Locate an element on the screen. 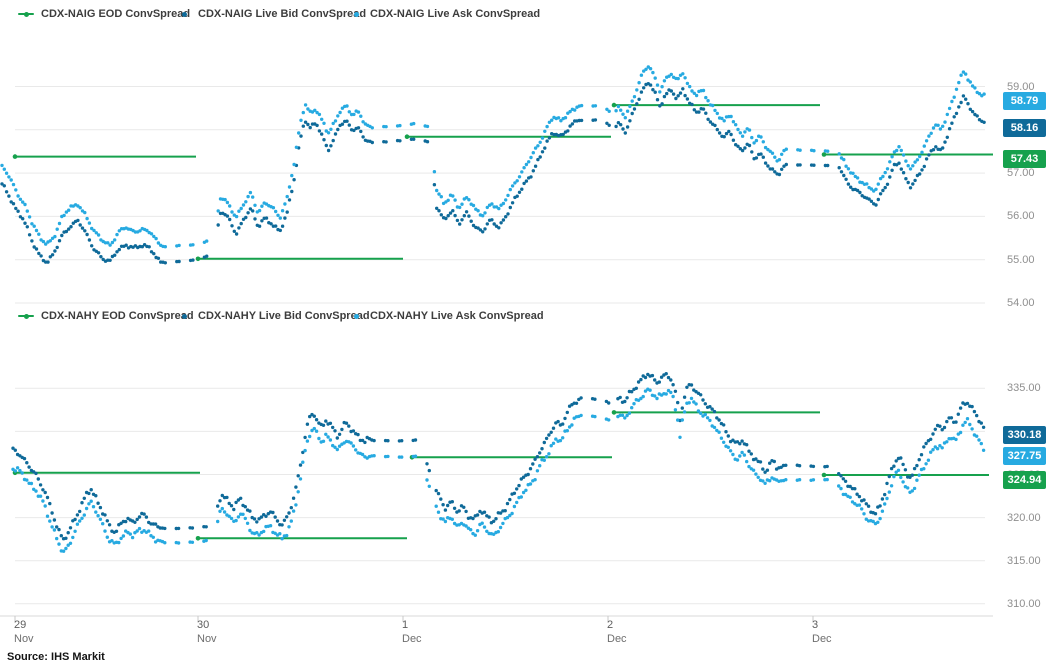 This screenshot has width=1051, height=670. legend-item-naig-eod: CDX-NAIG EOD ConvSpread is located at coordinates (104, 14).